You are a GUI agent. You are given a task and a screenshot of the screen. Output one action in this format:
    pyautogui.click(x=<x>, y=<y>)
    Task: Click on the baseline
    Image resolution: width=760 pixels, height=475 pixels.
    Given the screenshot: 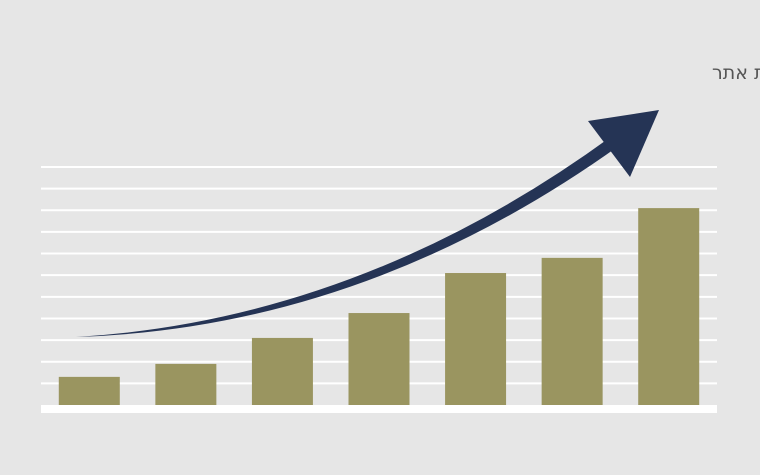 What is the action you would take?
    pyautogui.click(x=379, y=409)
    